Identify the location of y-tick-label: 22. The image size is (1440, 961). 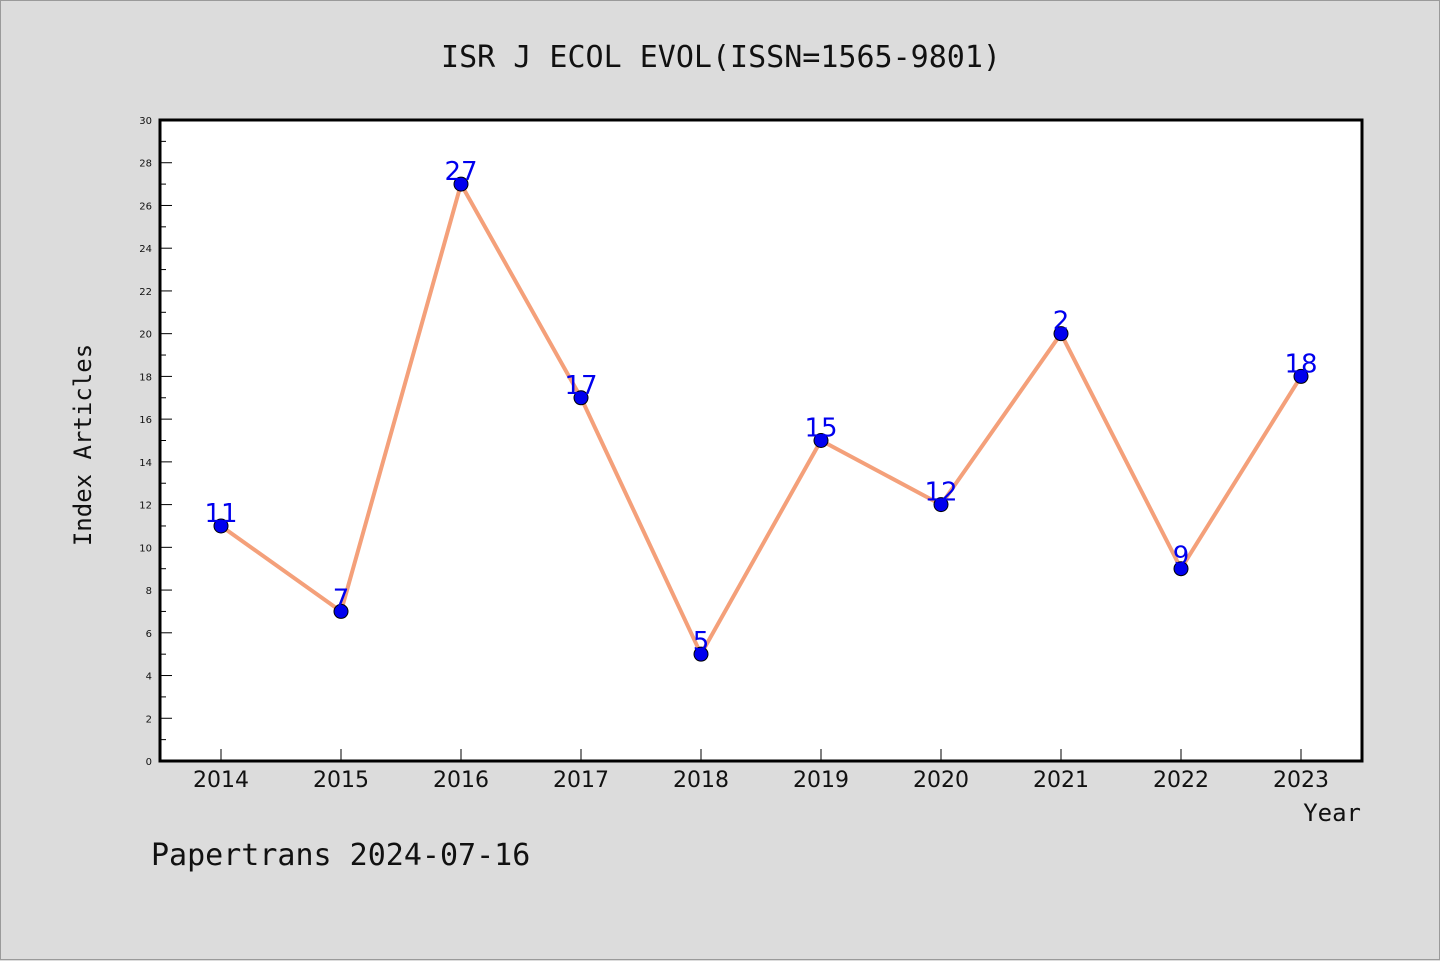
(145, 292).